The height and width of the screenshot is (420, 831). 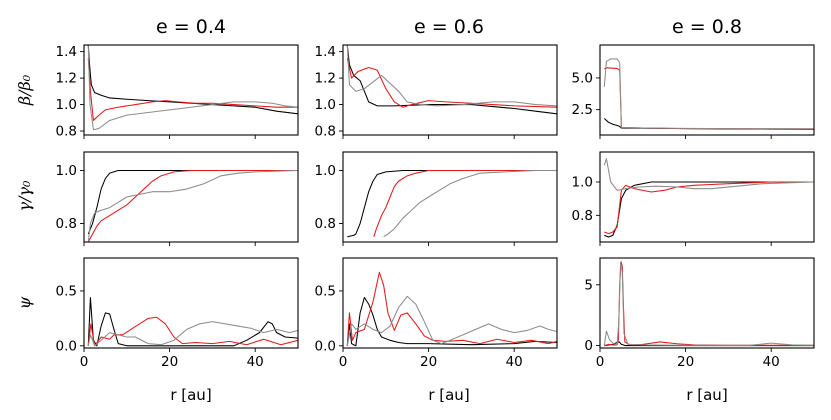 I want to click on series-line-red-psi_e06, so click(x=451, y=308).